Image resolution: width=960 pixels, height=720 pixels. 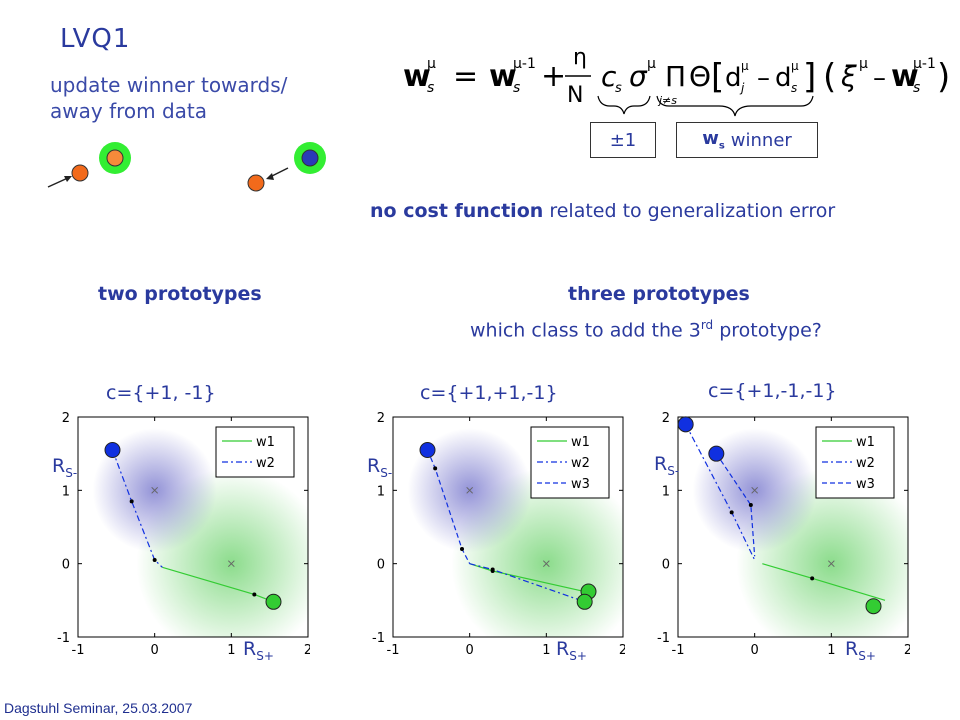 What do you see at coordinates (503, 76) in the screenshot?
I see `svg-text: w` at bounding box center [503, 76].